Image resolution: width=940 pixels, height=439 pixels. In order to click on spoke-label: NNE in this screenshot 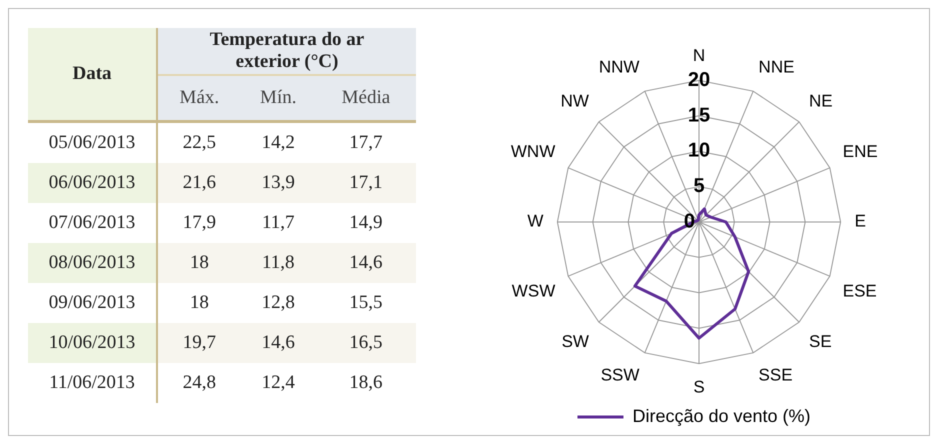, I will do `click(776, 67)`.